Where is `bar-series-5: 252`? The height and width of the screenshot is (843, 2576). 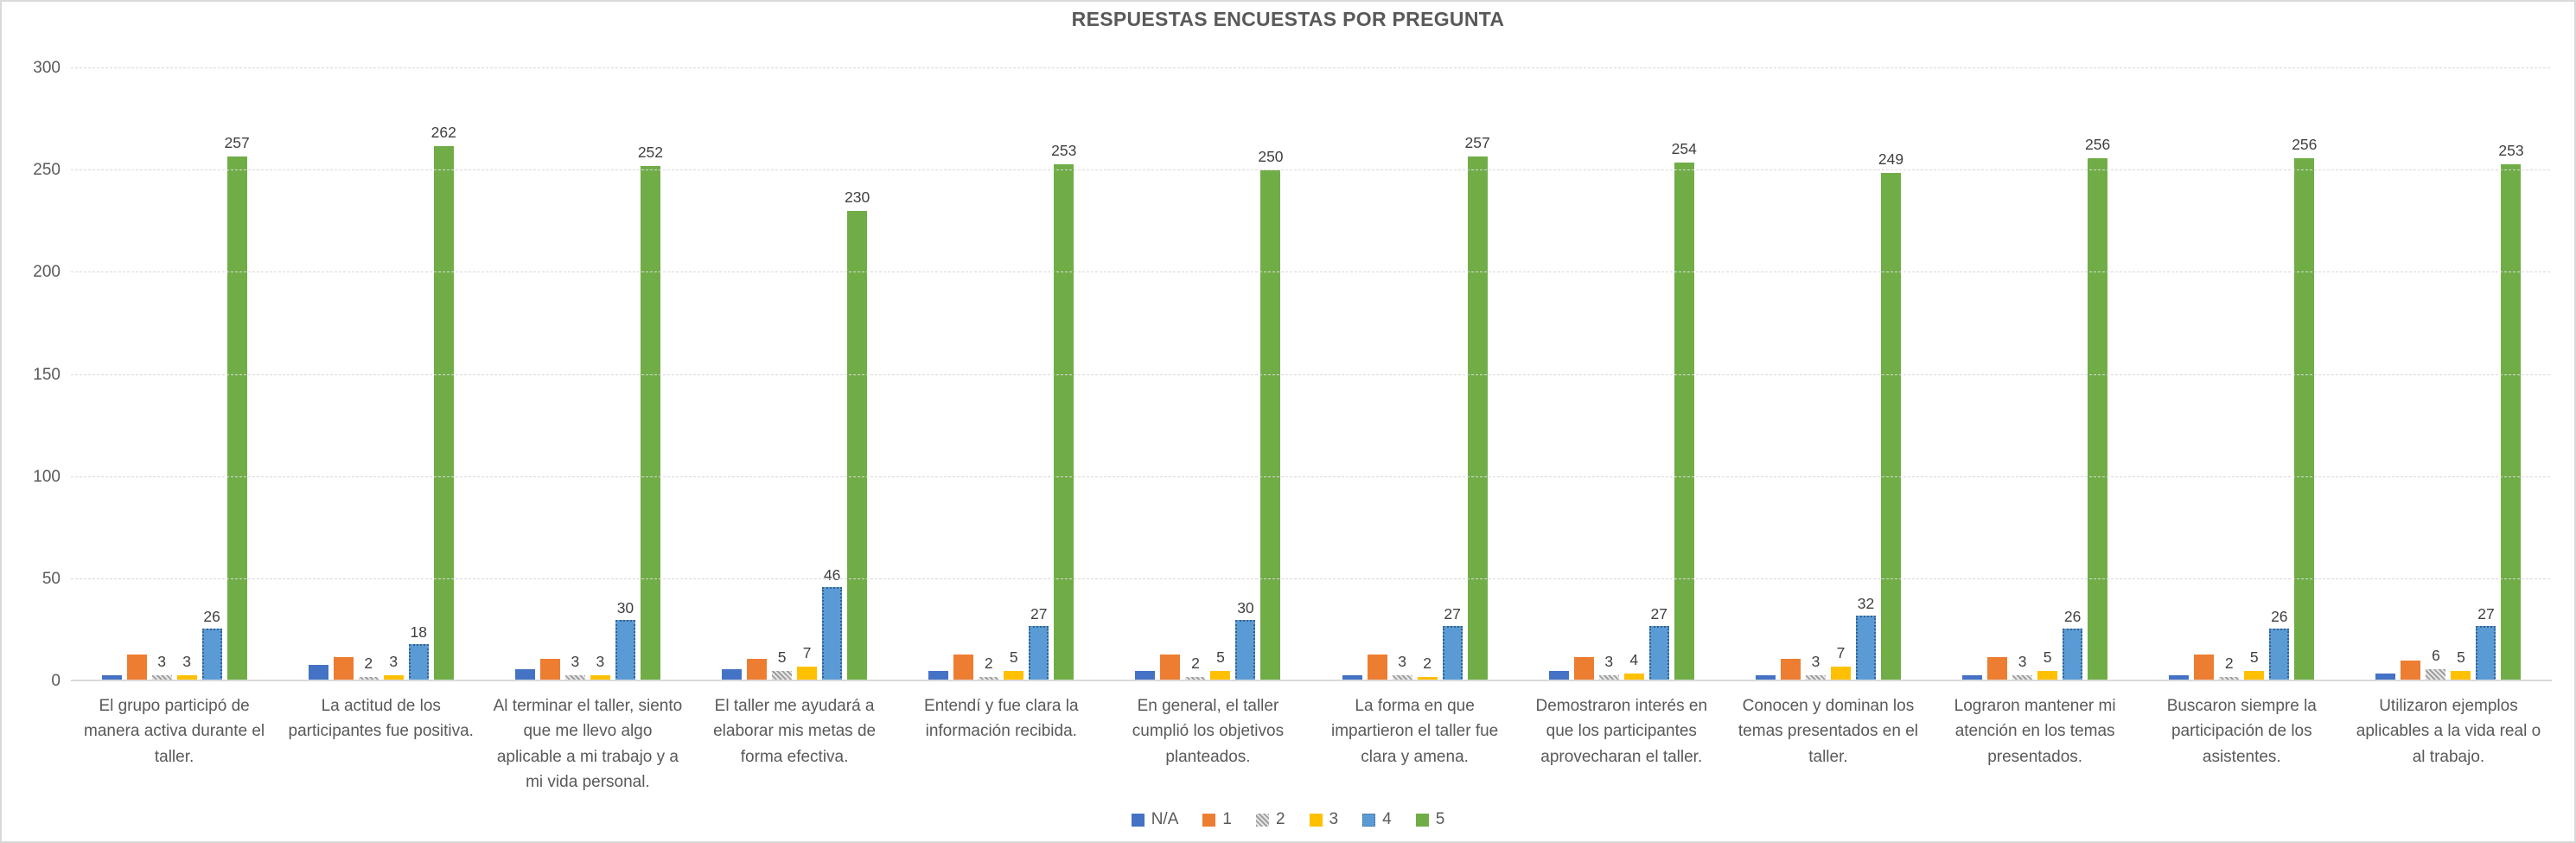 bar-series-5: 252 is located at coordinates (650, 412).